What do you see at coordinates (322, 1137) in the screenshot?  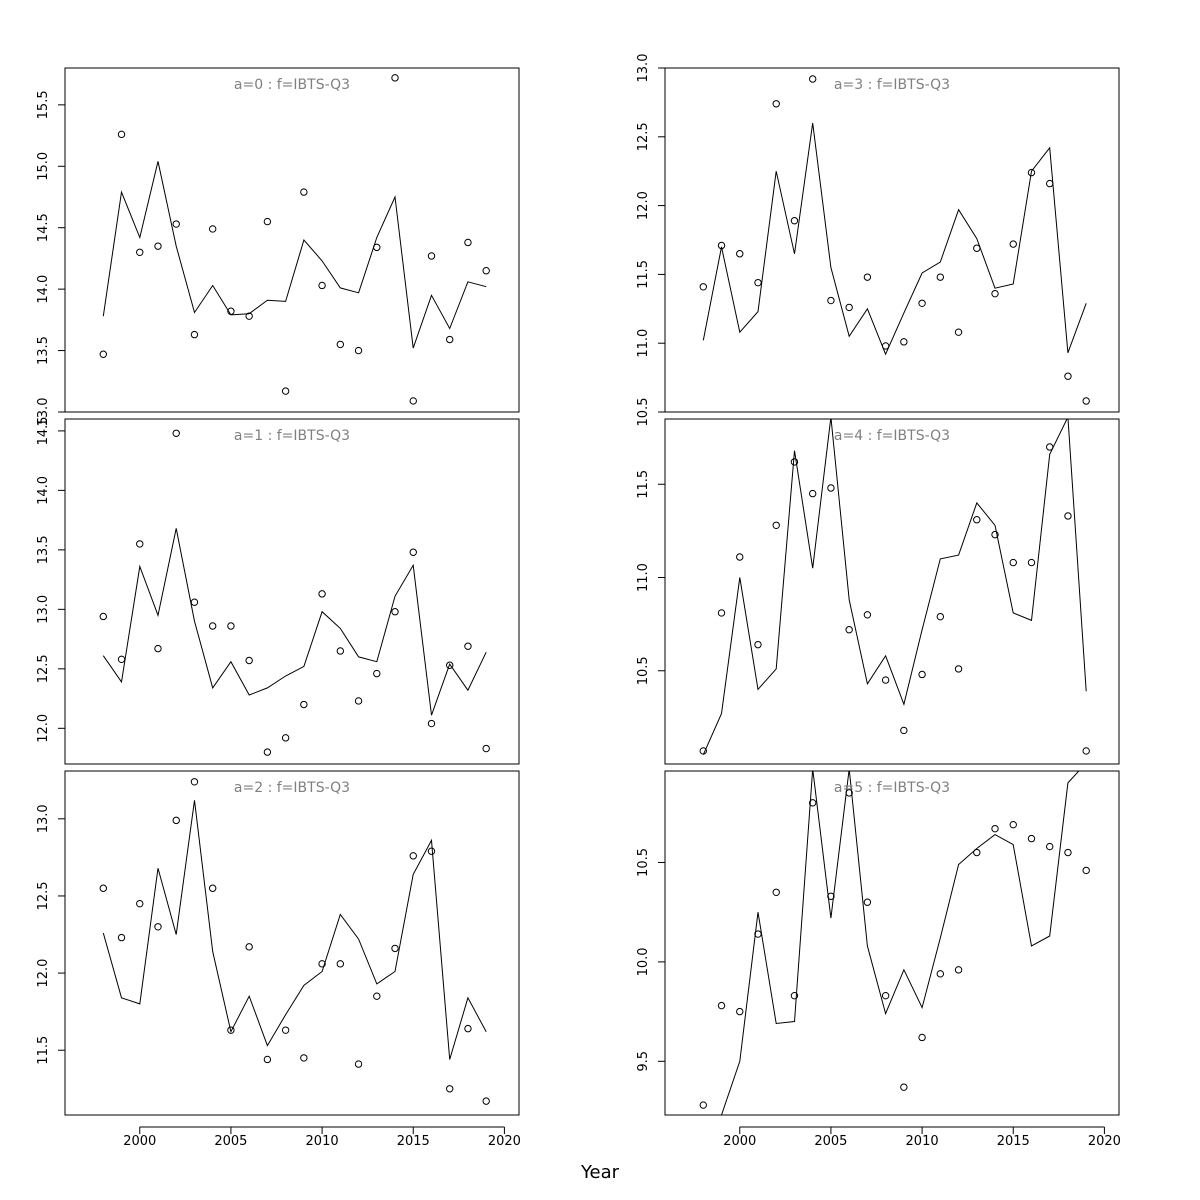 I see `x-axis-col0: 2000 2005 2010 2015 2020` at bounding box center [322, 1137].